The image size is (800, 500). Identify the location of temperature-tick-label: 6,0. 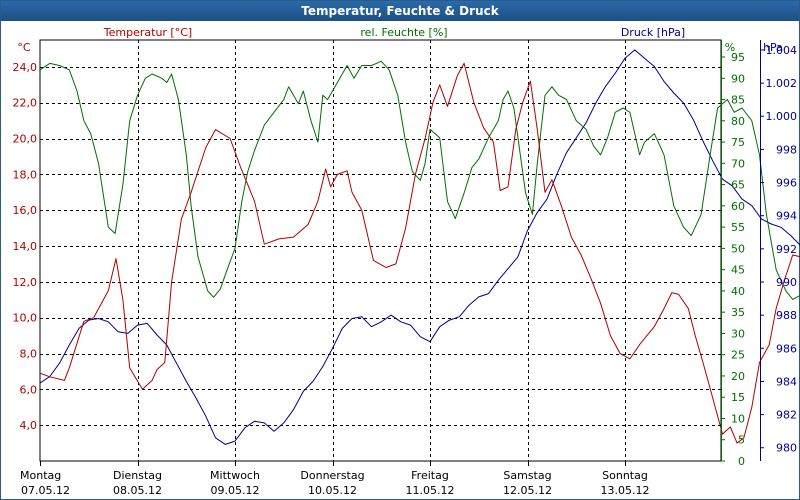
(29, 389).